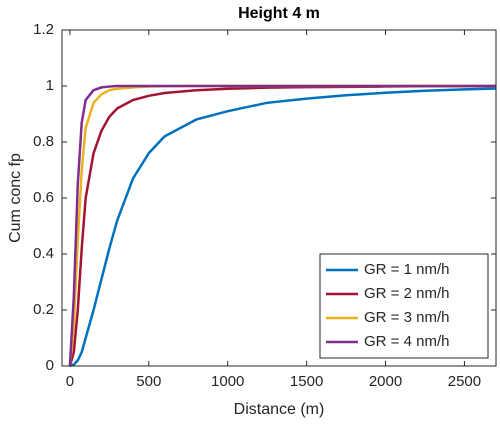  Describe the element at coordinates (279, 13) in the screenshot. I see `chart-title: Height 4 m` at that location.